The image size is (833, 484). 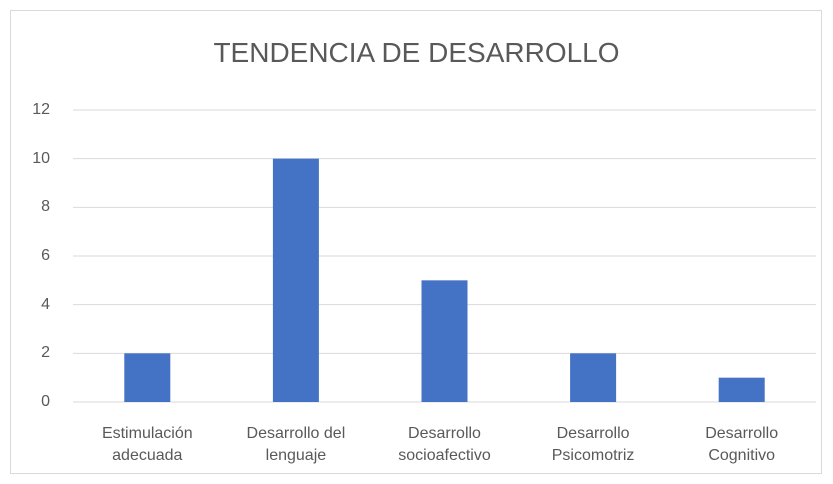 What do you see at coordinates (41, 158) in the screenshot?
I see `y-tick-label: 10` at bounding box center [41, 158].